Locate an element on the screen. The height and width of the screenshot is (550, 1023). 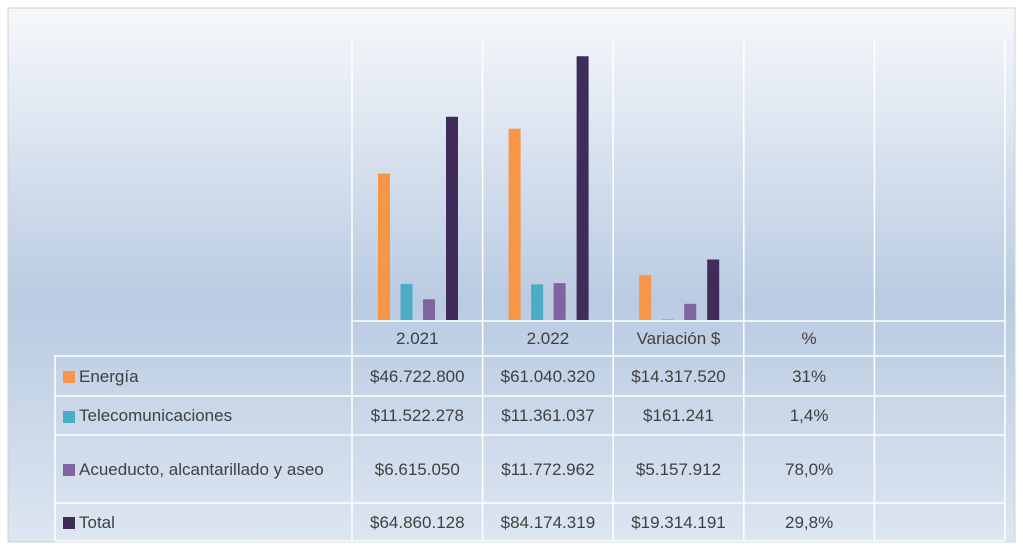
value-label: 1,4% is located at coordinates (809, 415).